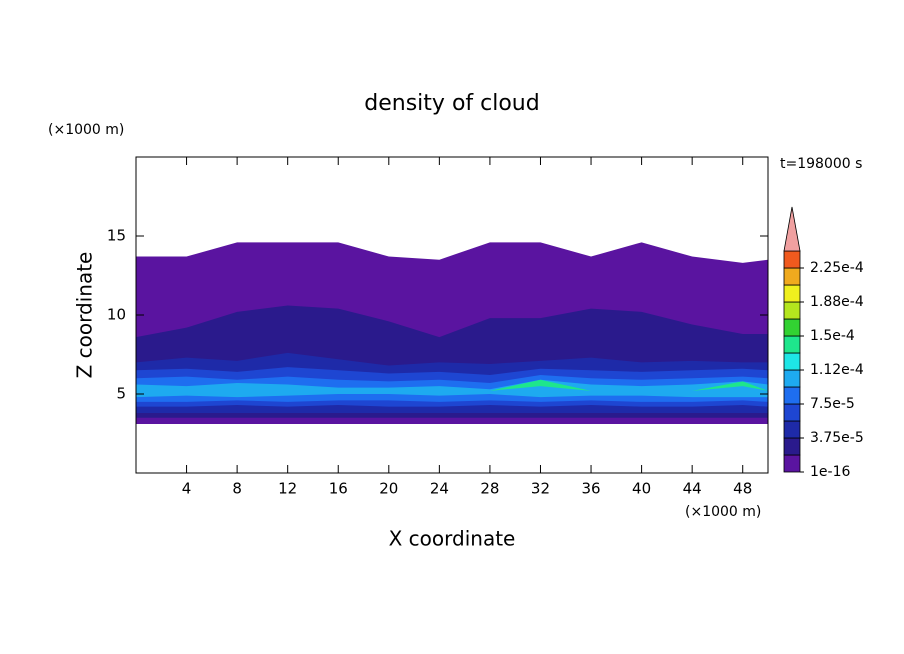 This screenshot has height=654, width=904. What do you see at coordinates (837, 370) in the screenshot?
I see `colorbar-tick-label: 1.12e-4` at bounding box center [837, 370].